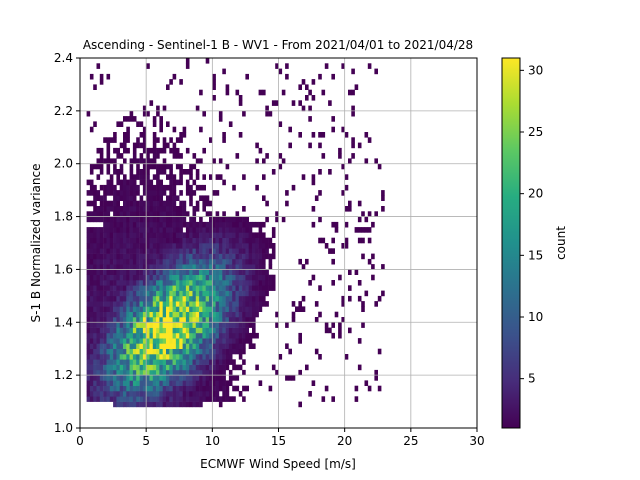 The height and width of the screenshot is (480, 640). What do you see at coordinates (63, 58) in the screenshot?
I see `y-tick-label: 2.4` at bounding box center [63, 58].